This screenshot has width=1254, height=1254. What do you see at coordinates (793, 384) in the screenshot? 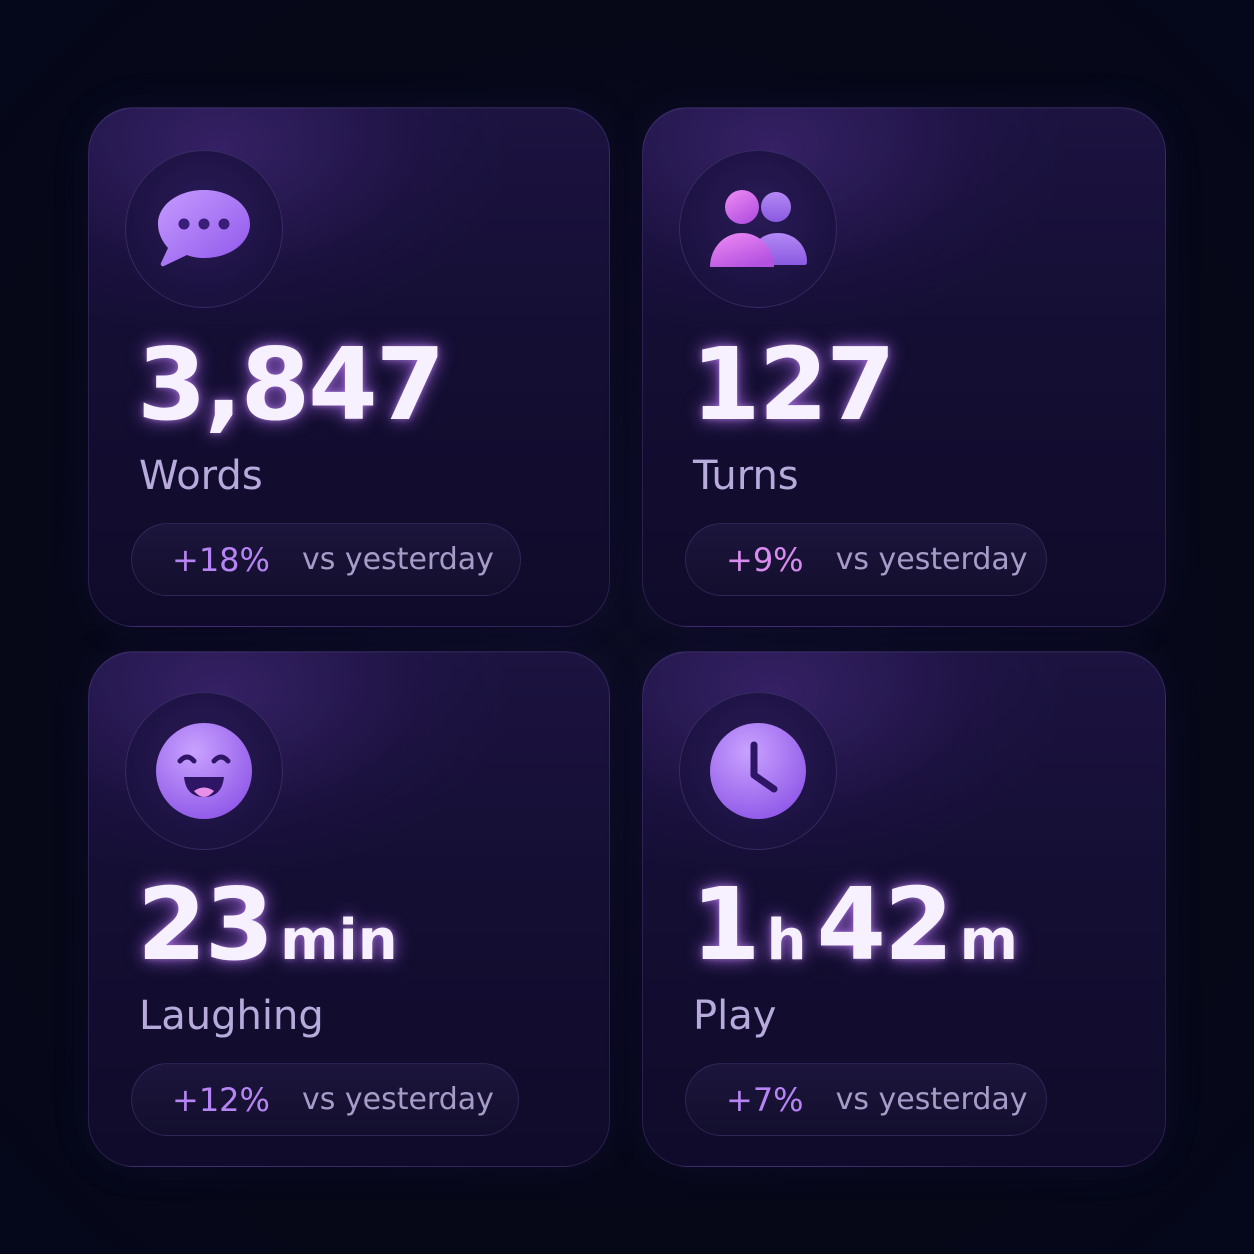
I see `turns-value: 127` at bounding box center [793, 384].